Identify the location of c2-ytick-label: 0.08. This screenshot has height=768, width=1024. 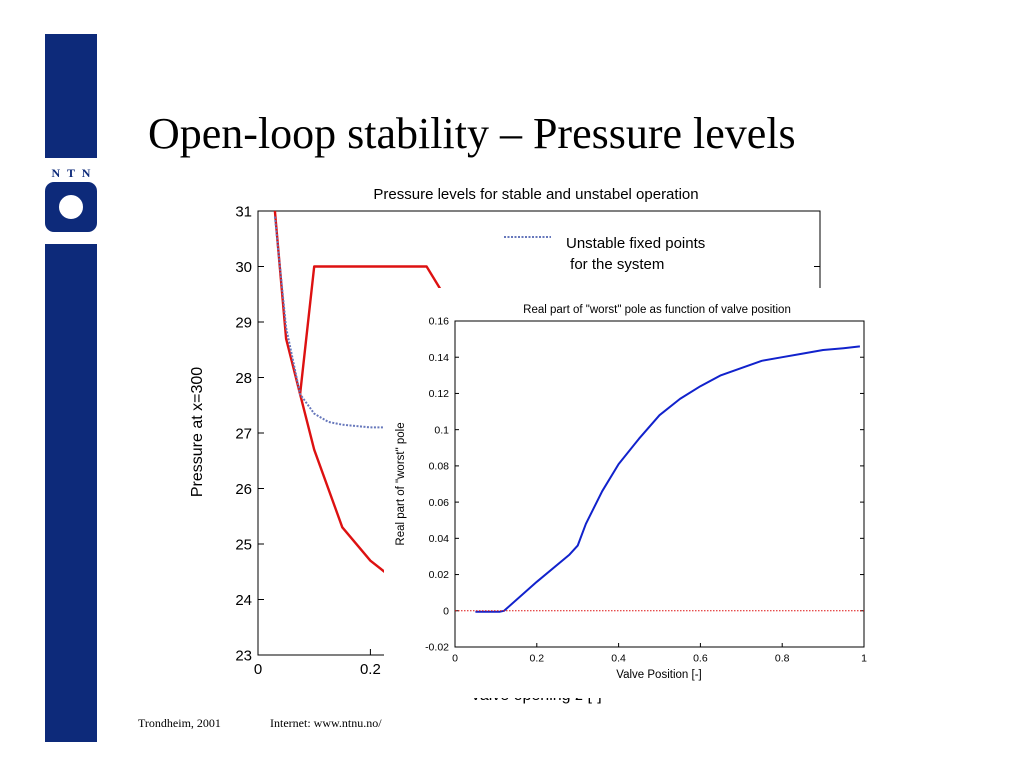
(439, 467).